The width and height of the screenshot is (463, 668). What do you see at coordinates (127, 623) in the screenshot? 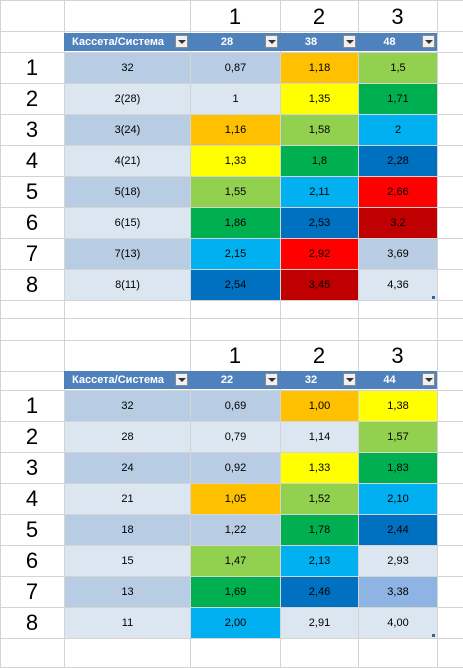
I see `table-cell: 11` at bounding box center [127, 623].